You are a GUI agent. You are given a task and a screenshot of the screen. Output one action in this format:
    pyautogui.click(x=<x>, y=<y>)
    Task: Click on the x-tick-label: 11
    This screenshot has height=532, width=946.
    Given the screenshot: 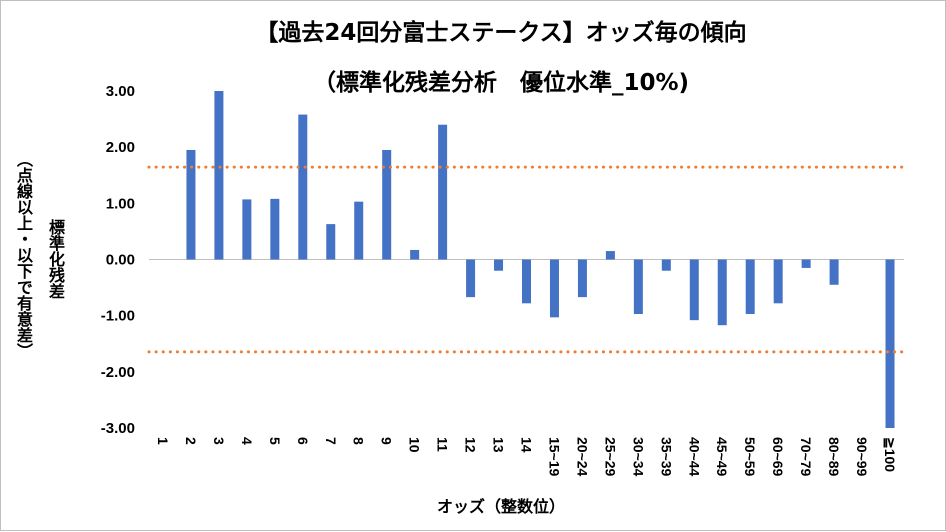 What is the action you would take?
    pyautogui.click(x=443, y=444)
    